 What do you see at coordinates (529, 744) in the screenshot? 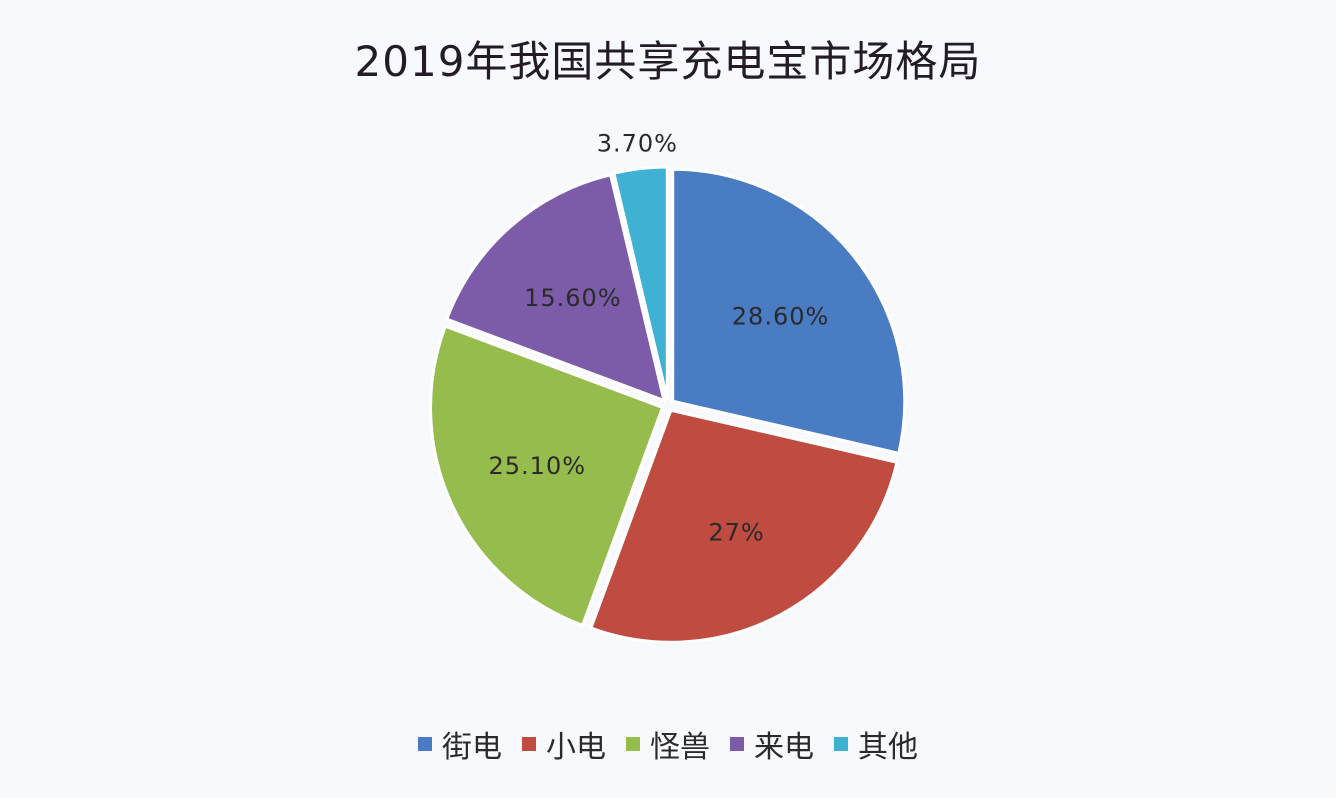
I see `legend-swatch-xiaodian` at bounding box center [529, 744].